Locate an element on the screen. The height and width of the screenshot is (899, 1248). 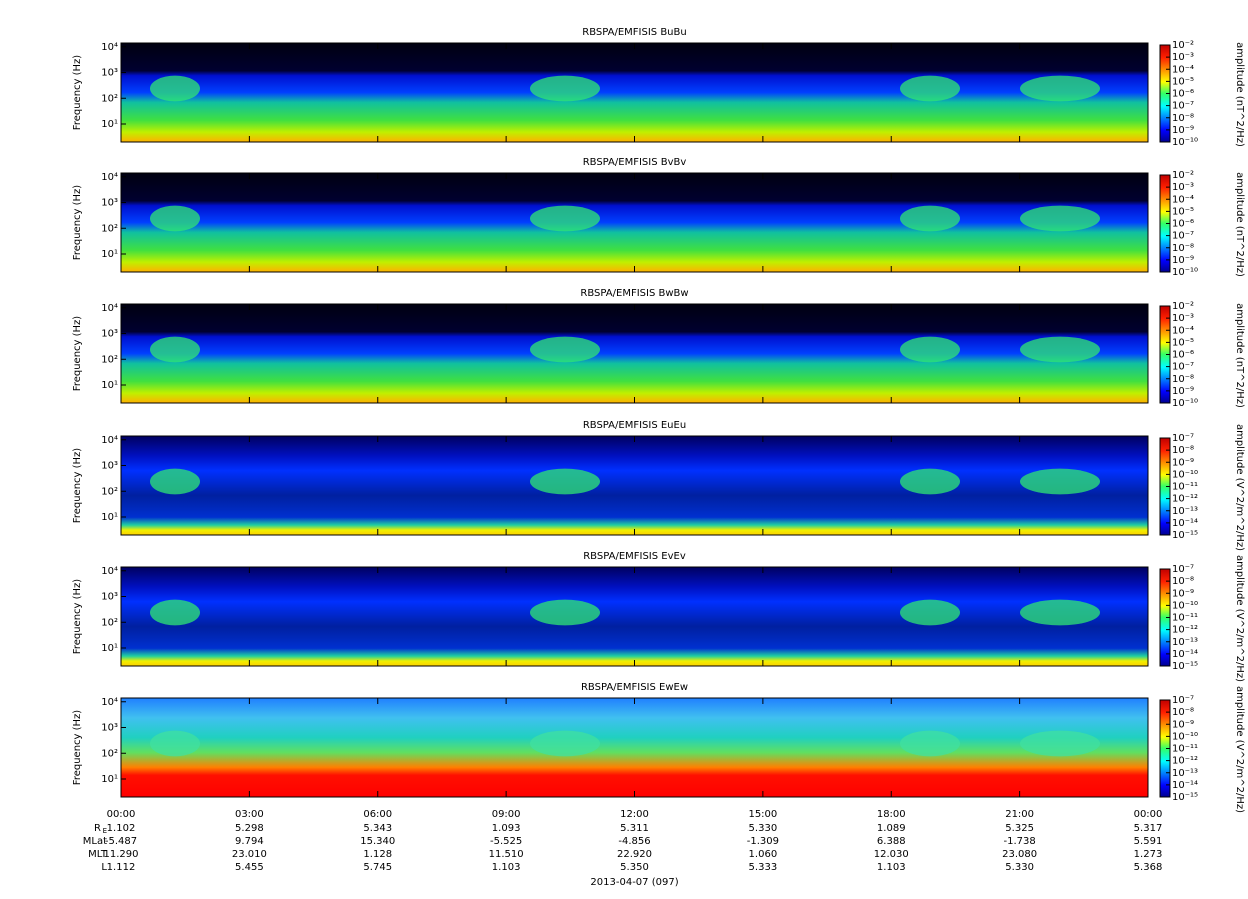
ephemeris-value: 5.591 is located at coordinates (1148, 841).